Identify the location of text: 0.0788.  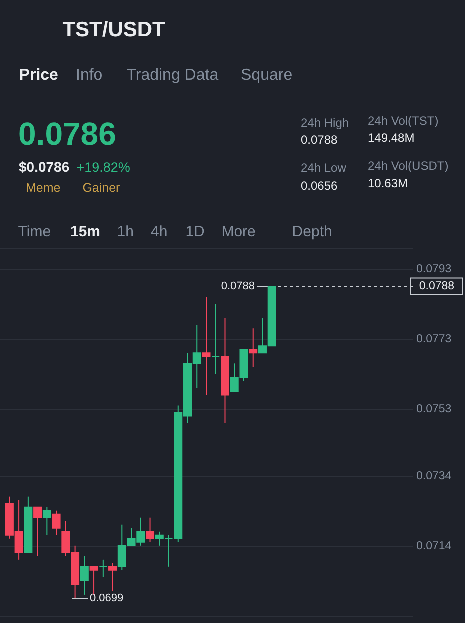
(319, 140).